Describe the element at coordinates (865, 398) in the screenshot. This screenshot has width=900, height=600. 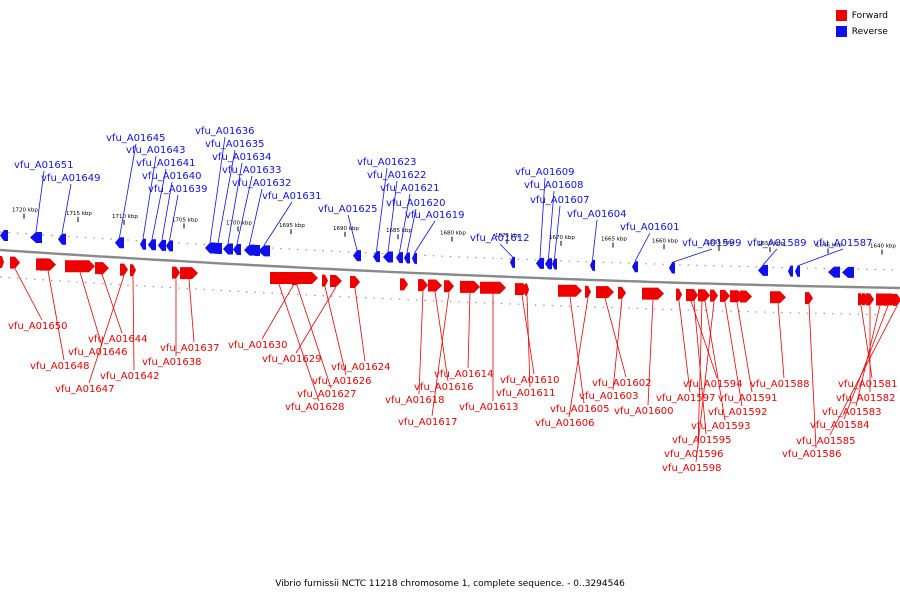
I see `forward-gene-label: vfu_A01582` at that location.